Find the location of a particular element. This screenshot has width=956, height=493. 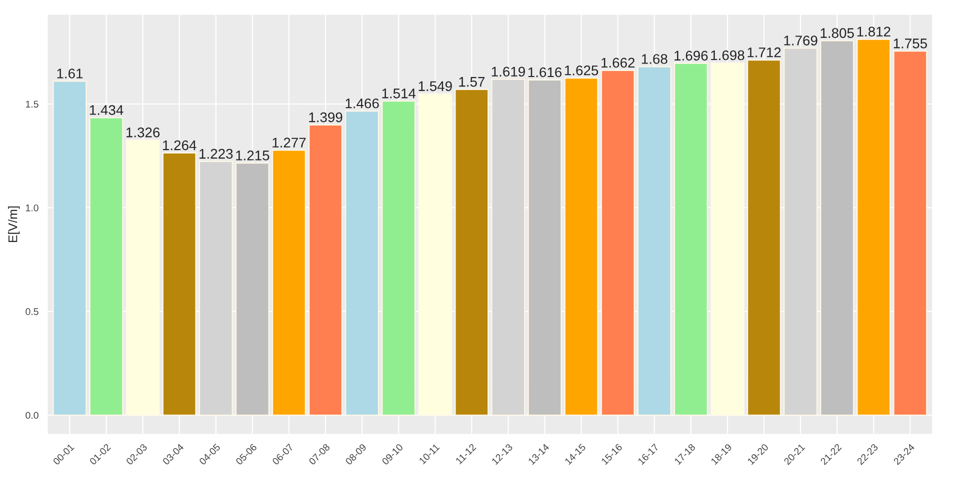

data-label: 1.698 is located at coordinates (727, 55).